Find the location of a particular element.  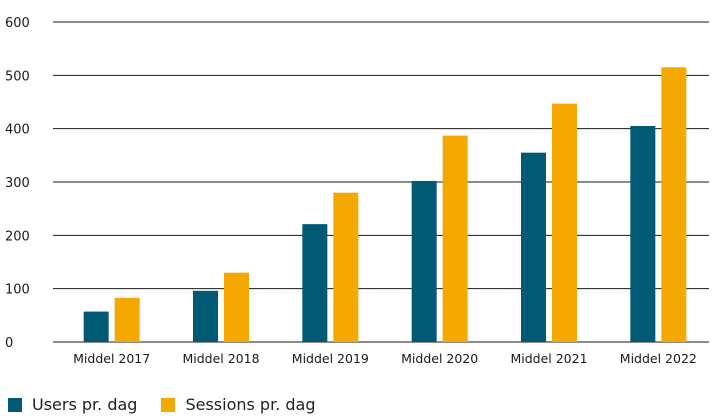

y-tick-label: 300 is located at coordinates (17, 183).